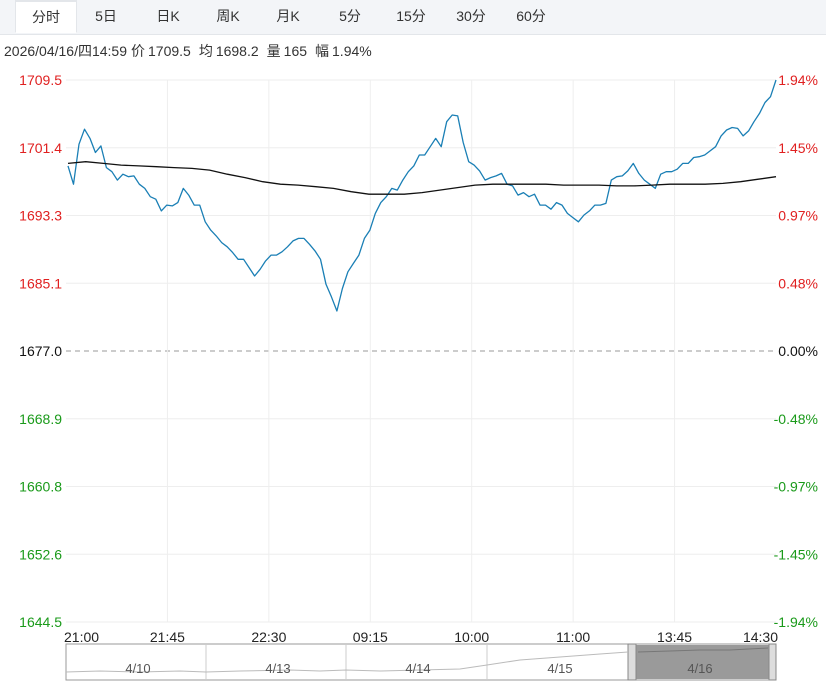 The image size is (826, 684). What do you see at coordinates (40, 419) in the screenshot?
I see `y-tick-label: 1668.9` at bounding box center [40, 419].